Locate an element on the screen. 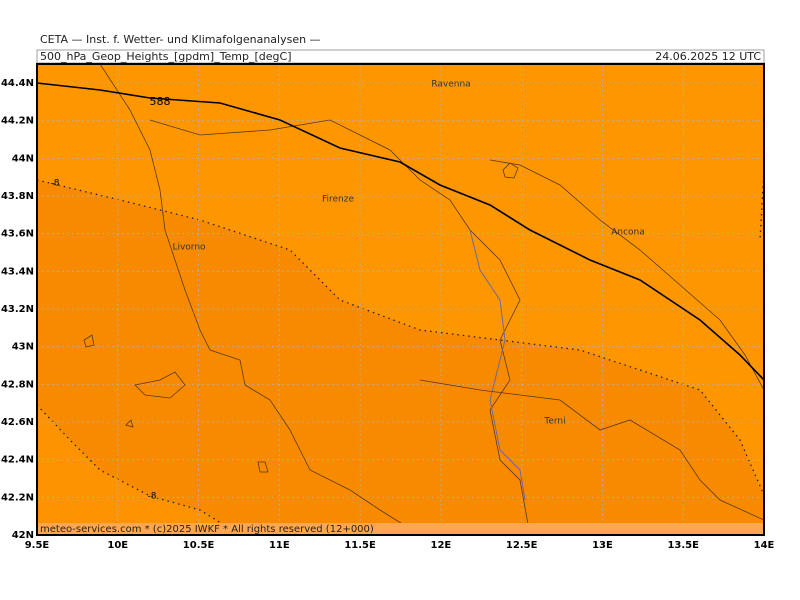  contour-label: 588 is located at coordinates (160, 101).